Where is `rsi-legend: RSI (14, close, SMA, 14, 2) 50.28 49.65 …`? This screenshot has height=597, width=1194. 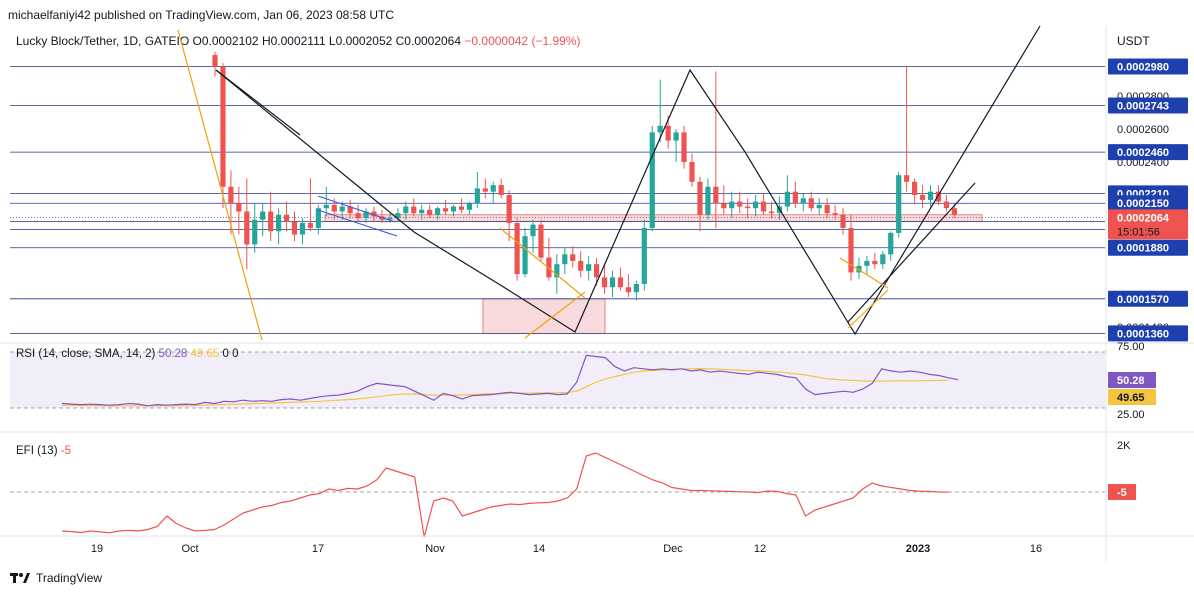
rsi-legend: RSI (14, close, SMA, 14, 2) 50.28 49.65 … is located at coordinates (127, 354).